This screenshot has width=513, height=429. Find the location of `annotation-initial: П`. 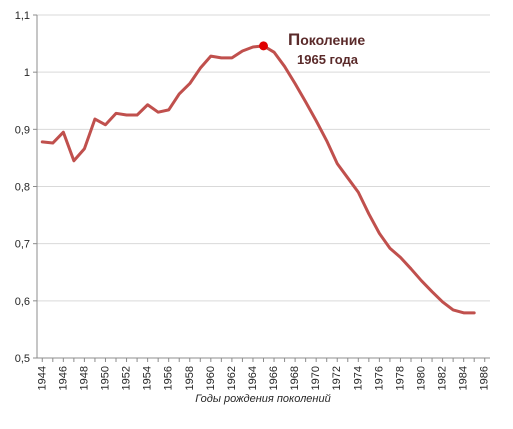

annotation-initial: П is located at coordinates (294, 39).